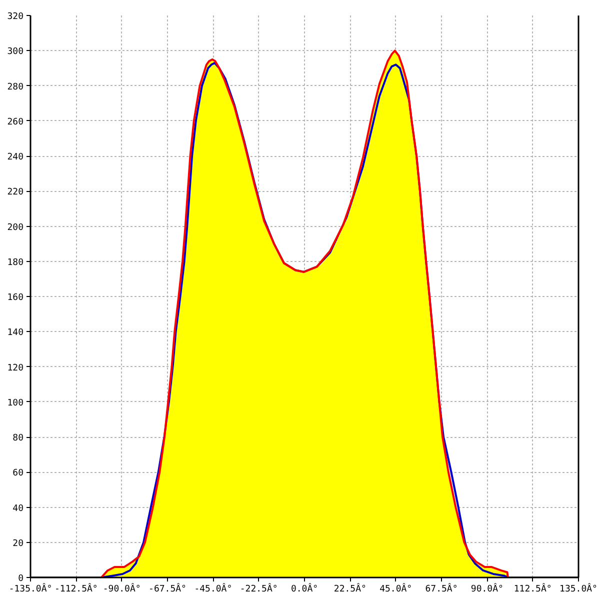 This screenshot has width=600, height=600. What do you see at coordinates (304, 588) in the screenshot?
I see `x-tick-label: 0.0Â°` at bounding box center [304, 588].